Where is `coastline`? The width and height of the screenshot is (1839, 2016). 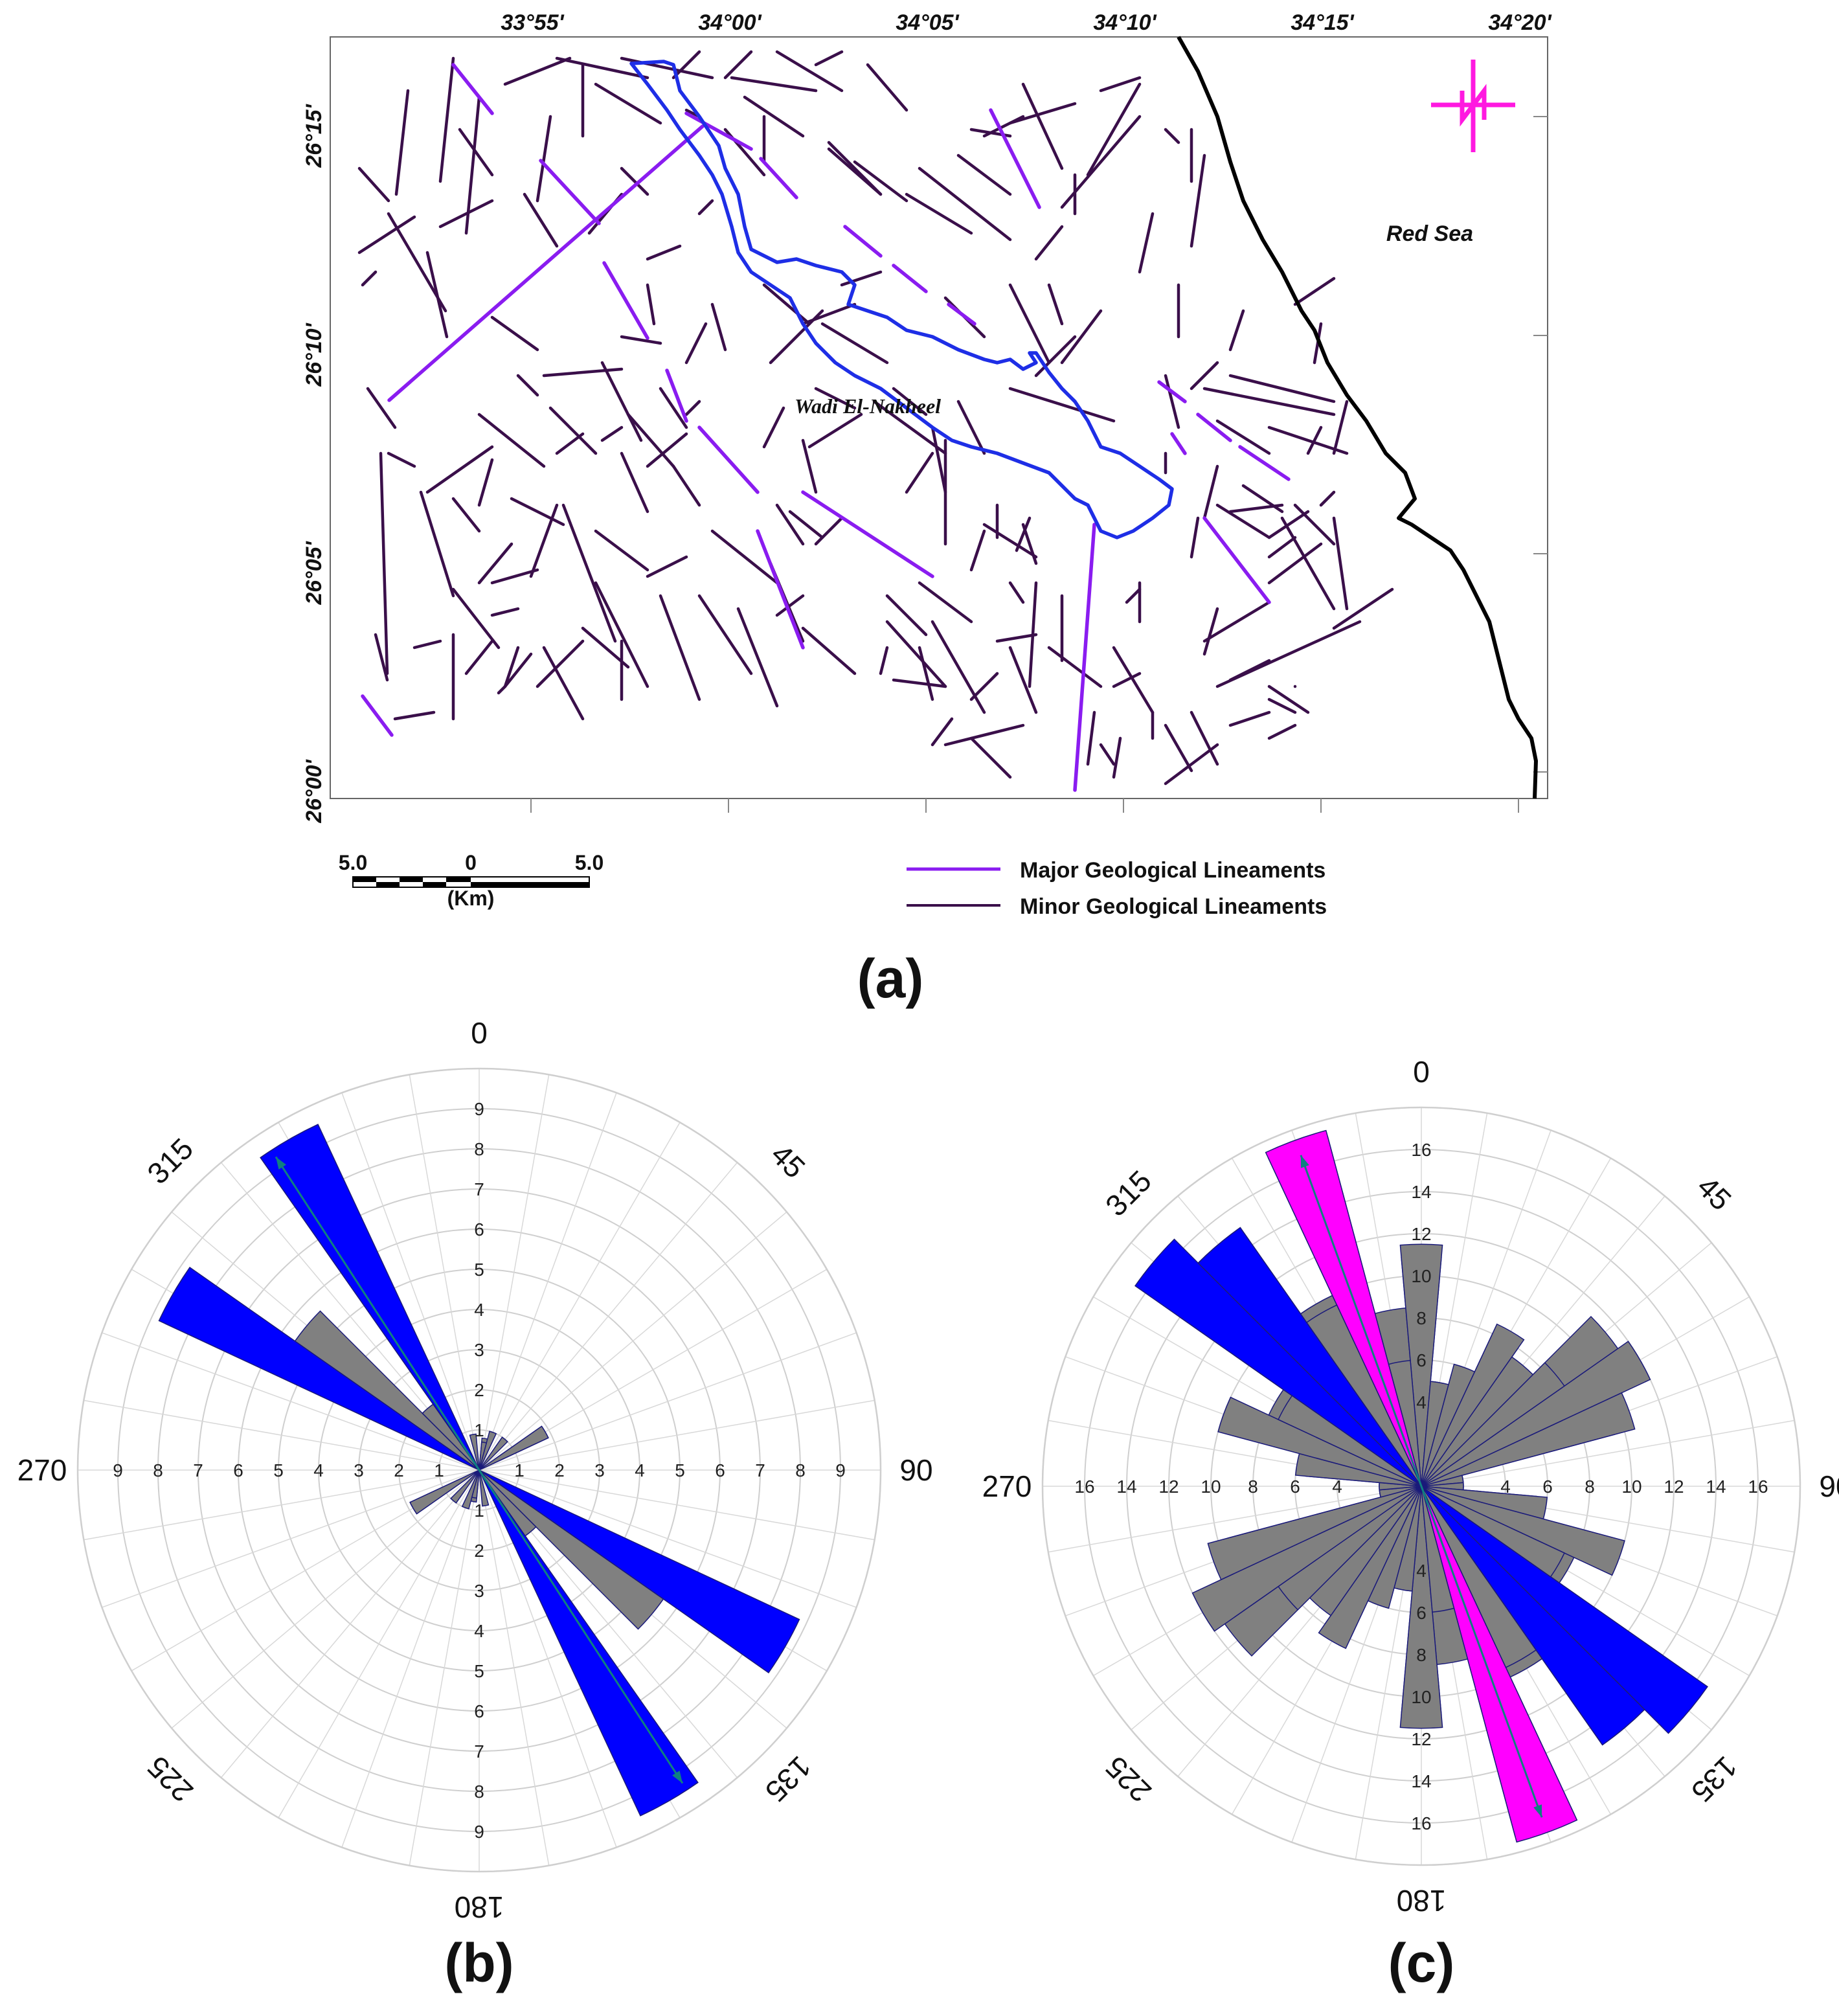 coastline is located at coordinates (1357, 417).